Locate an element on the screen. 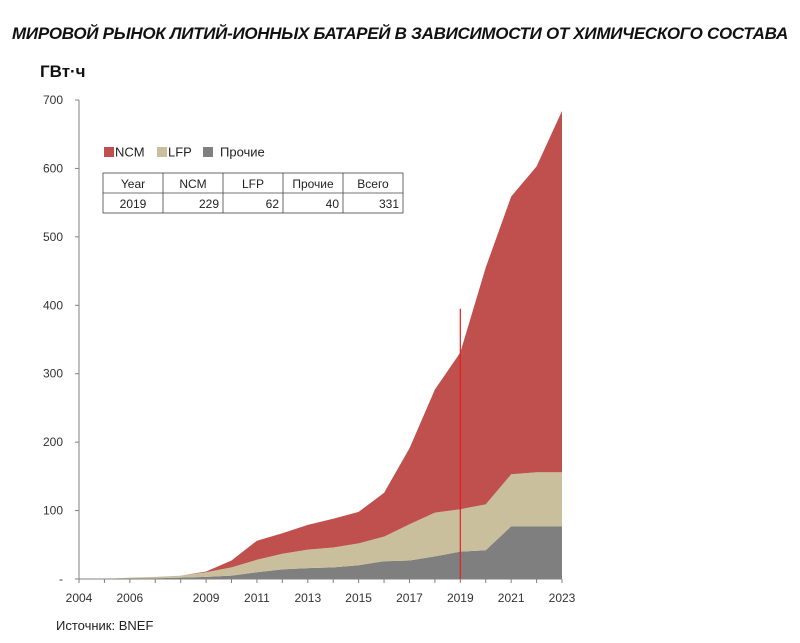 The image size is (800, 643). legend: NCM LFP Прочие is located at coordinates (184, 152).